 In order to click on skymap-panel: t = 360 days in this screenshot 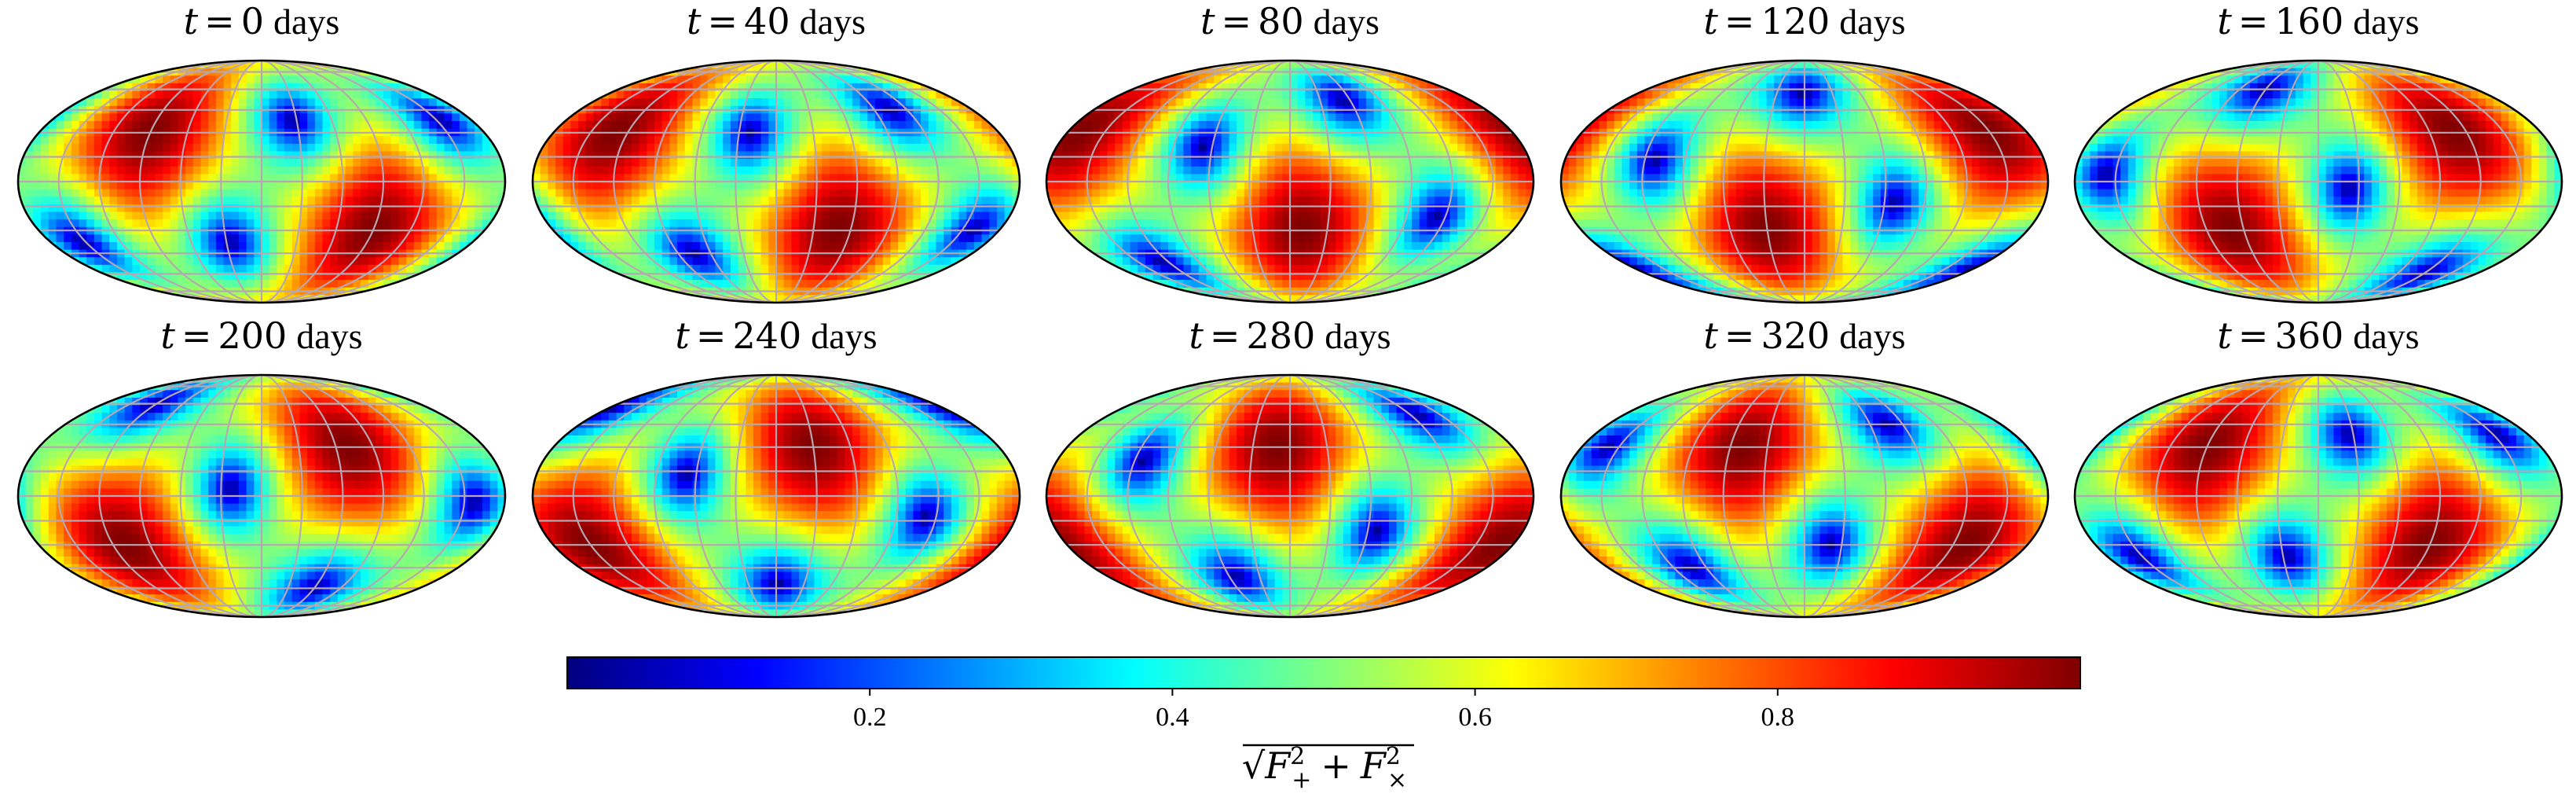, I will do `click(2318, 467)`.